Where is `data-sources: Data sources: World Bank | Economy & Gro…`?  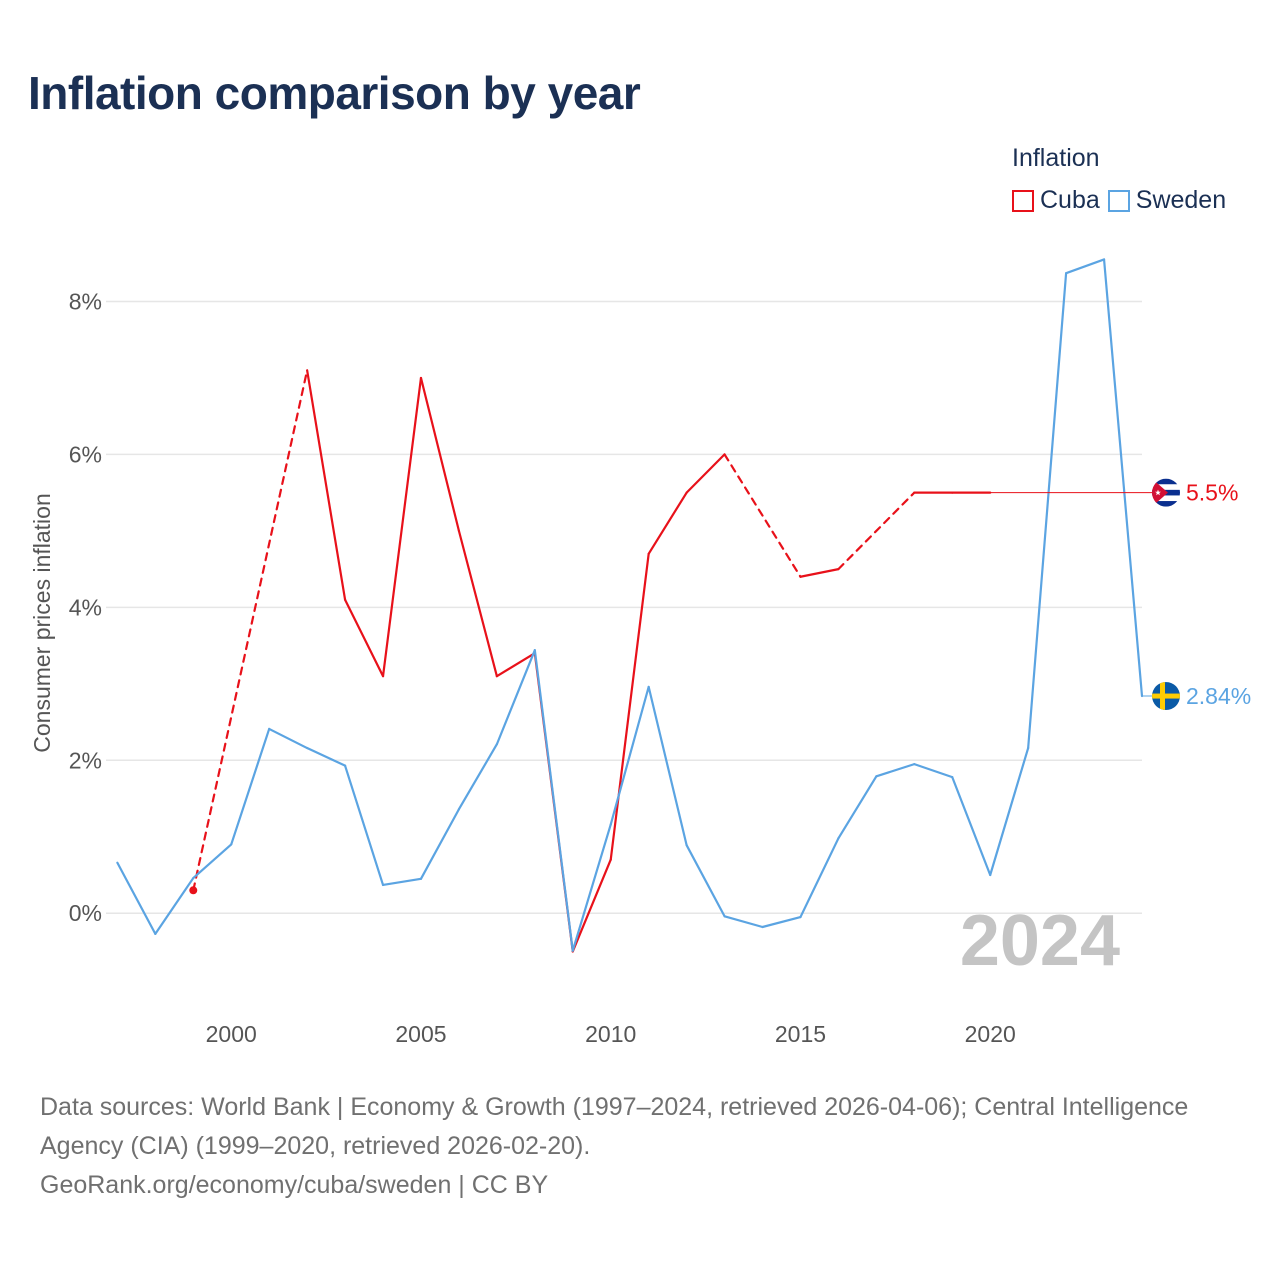 data-sources: Data sources: World Bank | Economy & Gro… is located at coordinates (614, 1126).